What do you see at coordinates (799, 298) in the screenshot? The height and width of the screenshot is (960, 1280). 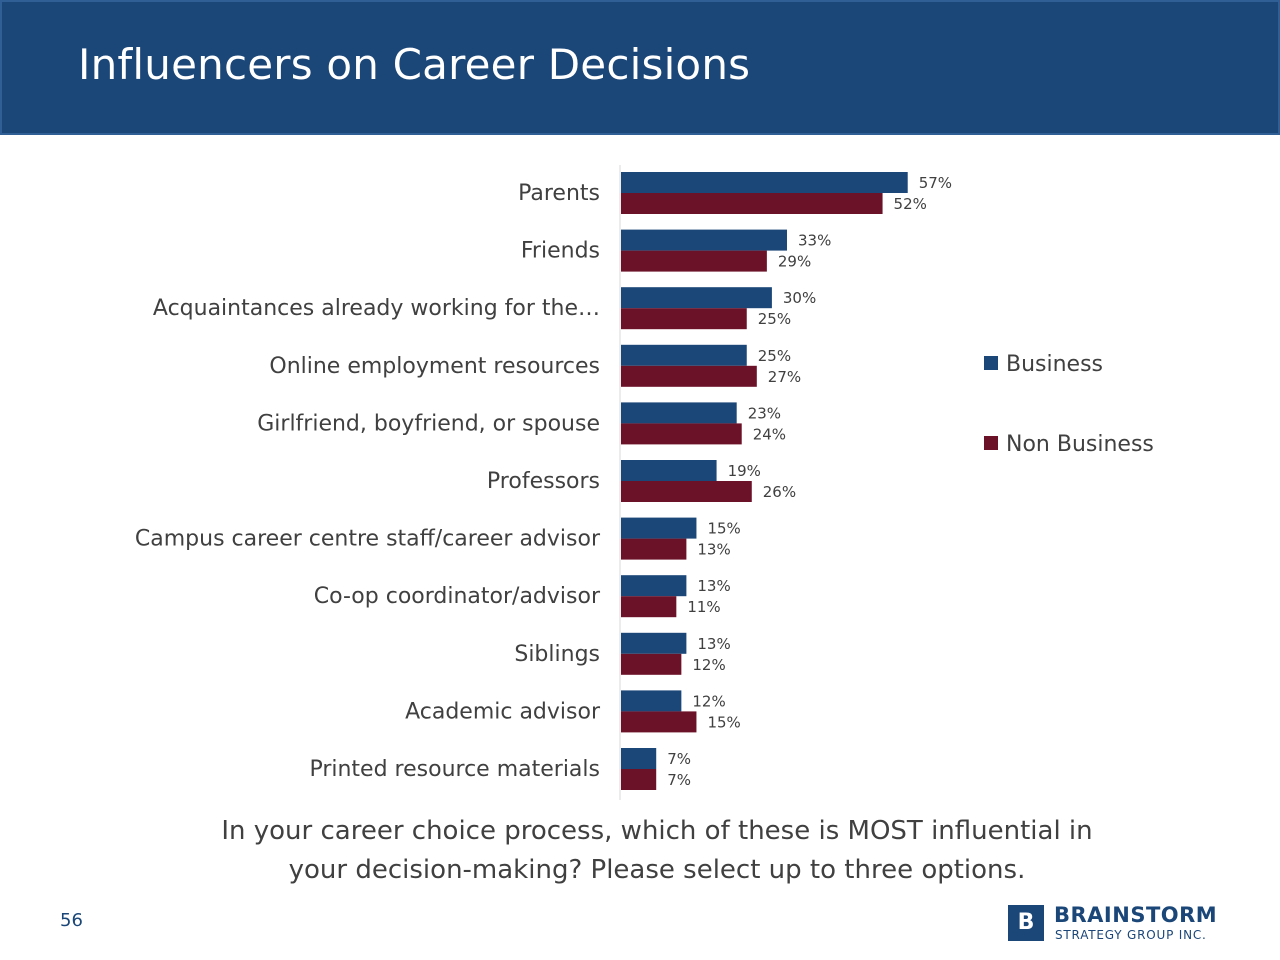 I see `value-label-business: 30%` at bounding box center [799, 298].